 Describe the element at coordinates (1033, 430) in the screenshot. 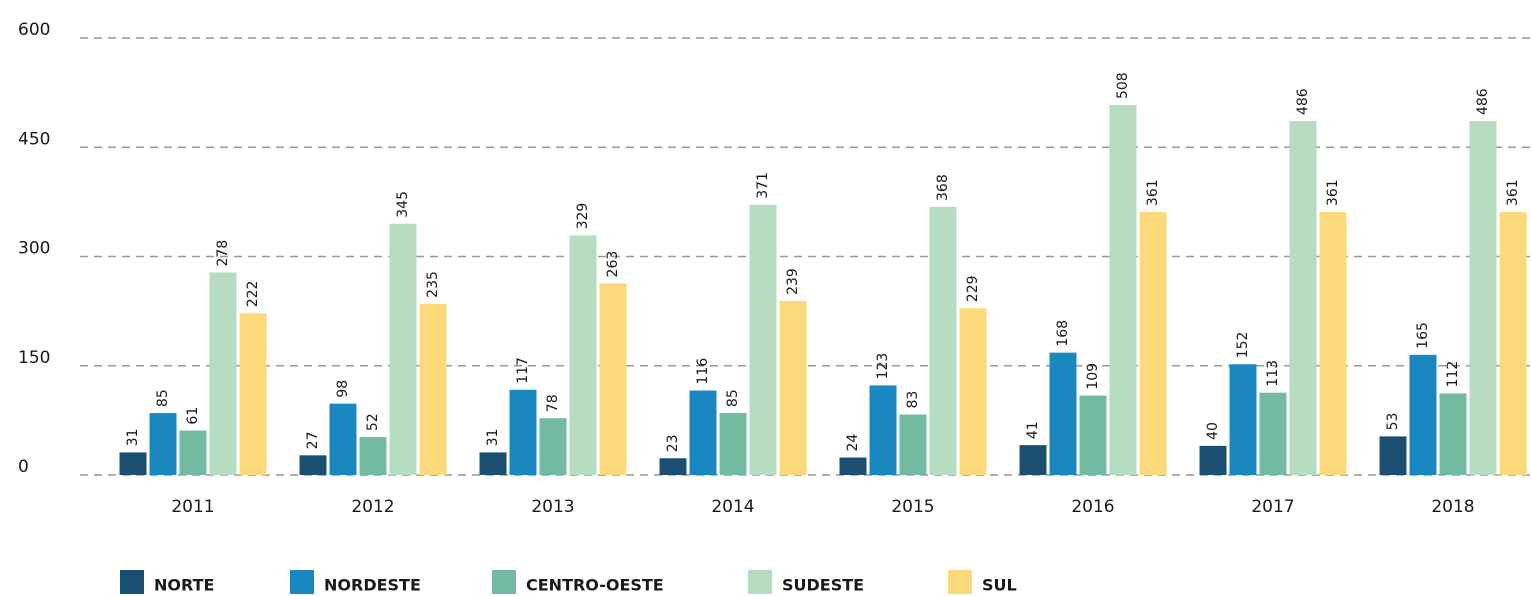

I see `value-label: 41` at that location.